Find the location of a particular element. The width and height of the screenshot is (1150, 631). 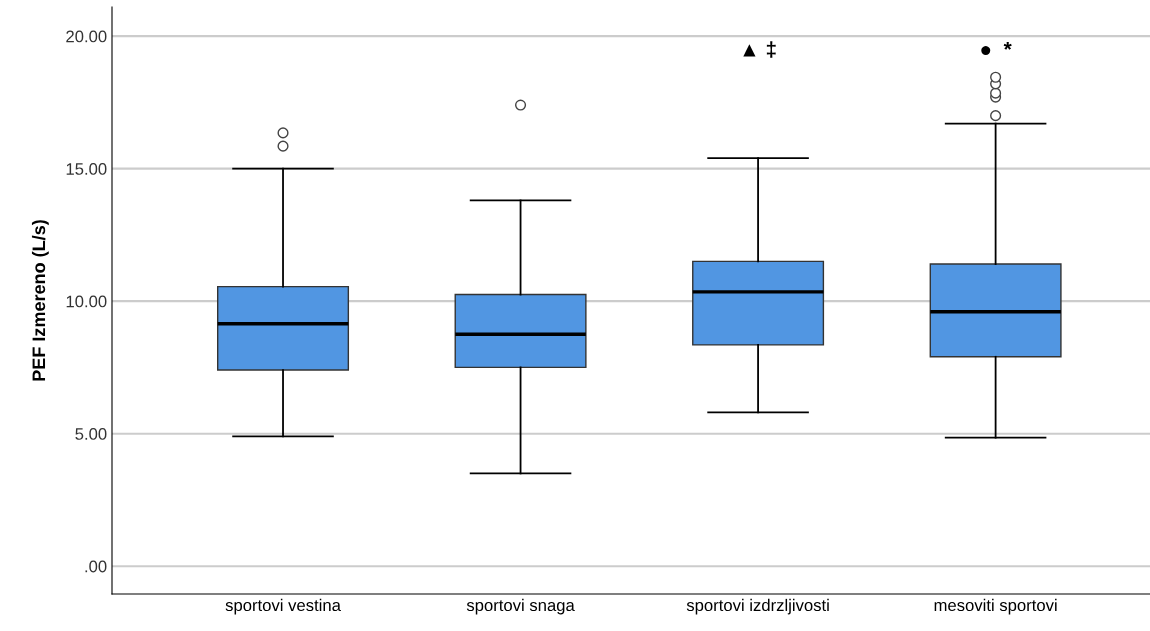

x-tick-label: sportovi izdrzljivosti is located at coordinates (757, 606).